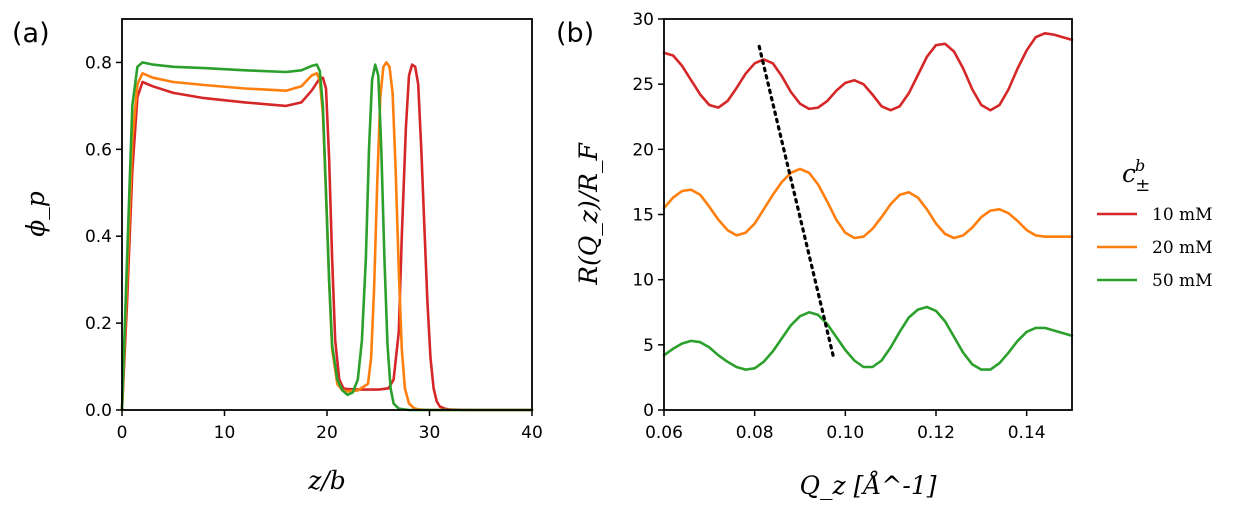 The width and height of the screenshot is (1246, 516). I want to click on panel-b-x-tick-label: 0.10, so click(845, 433).